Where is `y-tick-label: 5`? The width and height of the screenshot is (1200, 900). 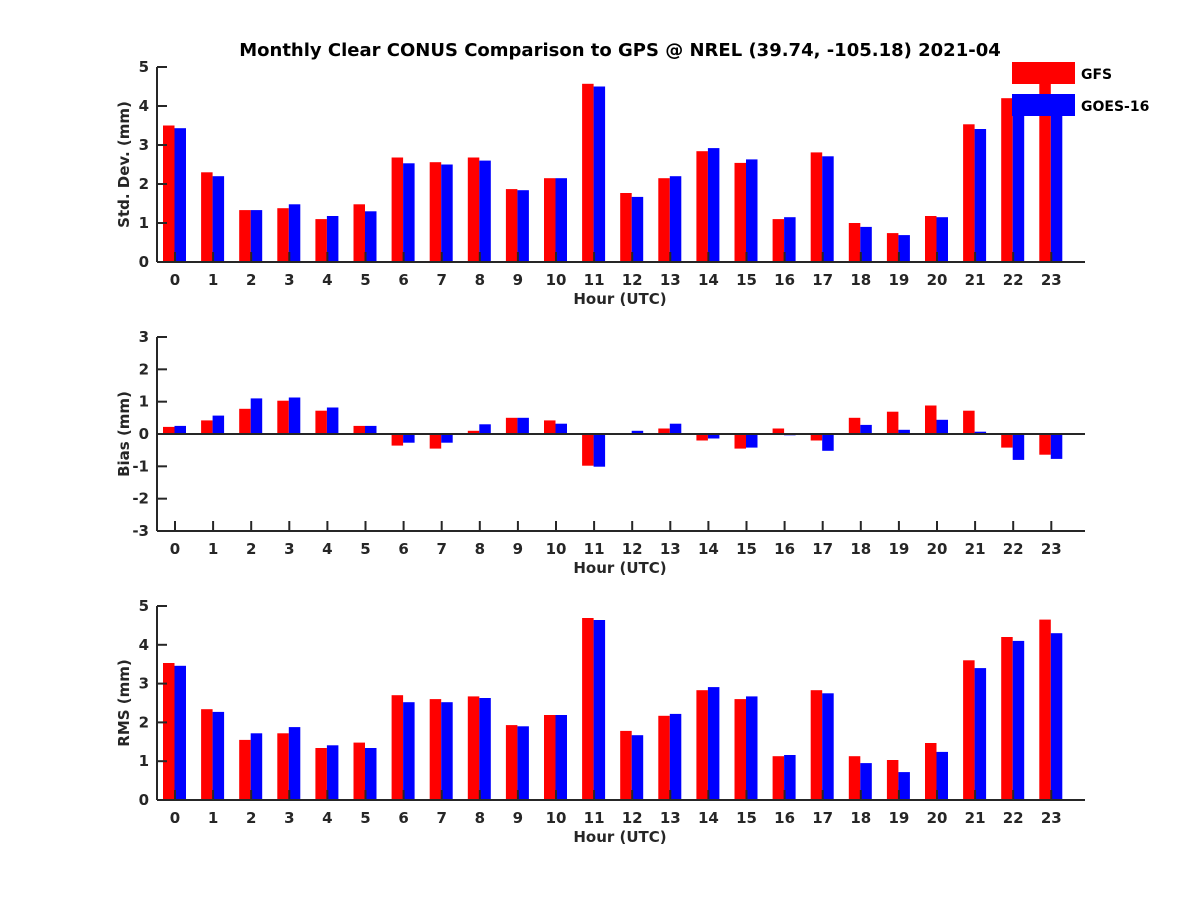 y-tick-label: 5 is located at coordinates (144, 67).